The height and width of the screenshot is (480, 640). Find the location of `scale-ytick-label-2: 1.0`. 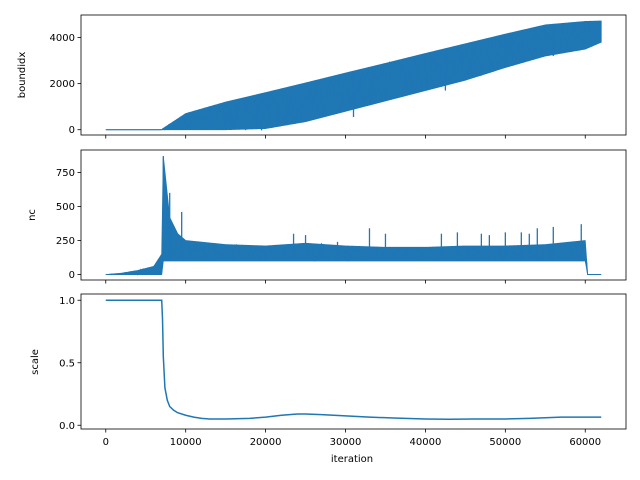

scale-ytick-label-2: 1.0 is located at coordinates (67, 301).